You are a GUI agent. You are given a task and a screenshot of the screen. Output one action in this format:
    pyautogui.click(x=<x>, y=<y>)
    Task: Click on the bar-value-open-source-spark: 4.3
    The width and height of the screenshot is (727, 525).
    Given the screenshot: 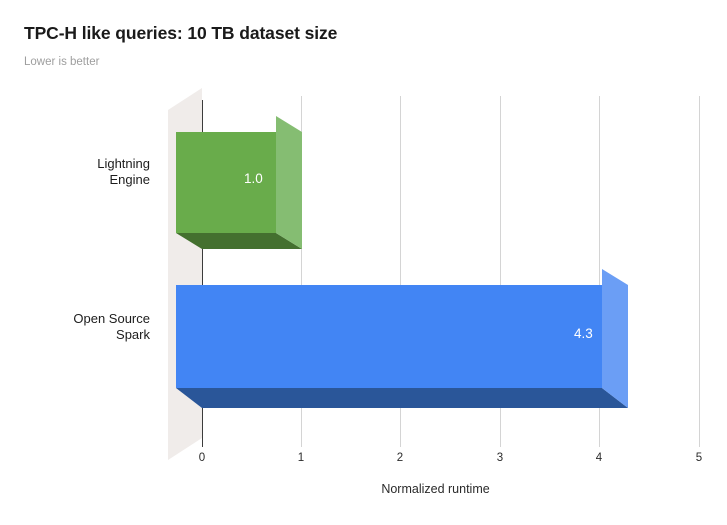 What is the action you would take?
    pyautogui.click(x=583, y=333)
    